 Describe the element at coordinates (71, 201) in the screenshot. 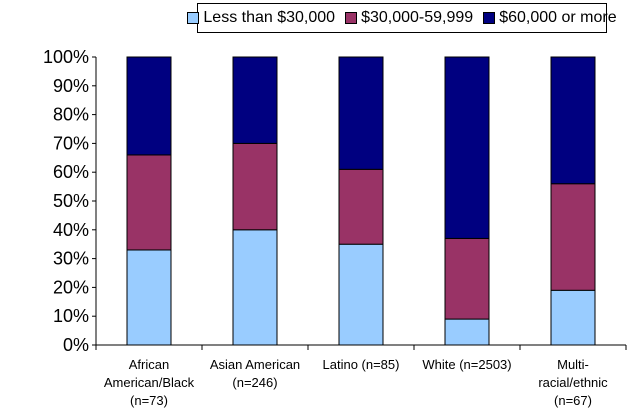

I see `y-tick-label: 50%` at that location.